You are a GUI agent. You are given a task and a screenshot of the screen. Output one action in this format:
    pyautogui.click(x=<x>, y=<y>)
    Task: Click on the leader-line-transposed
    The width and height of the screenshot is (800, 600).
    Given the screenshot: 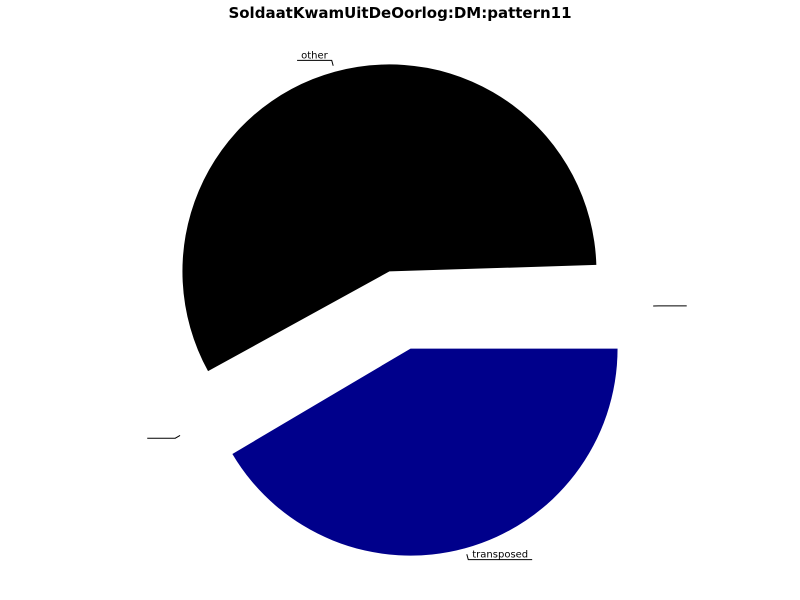 What is the action you would take?
    pyautogui.click(x=499, y=557)
    